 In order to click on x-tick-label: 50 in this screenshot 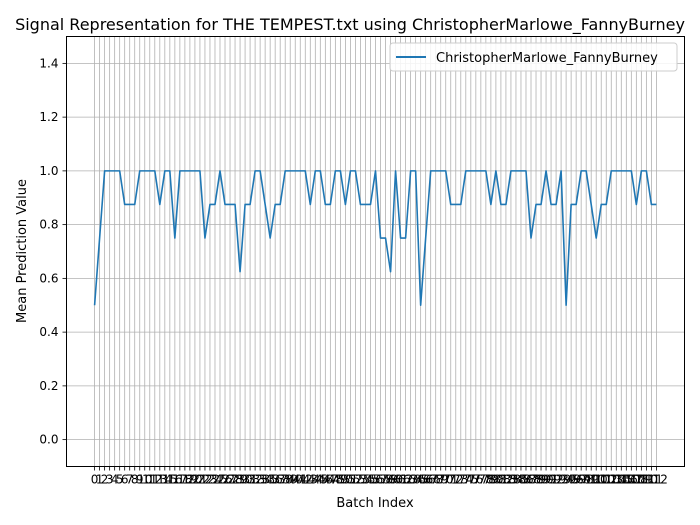, I will do `click(345, 480)`.